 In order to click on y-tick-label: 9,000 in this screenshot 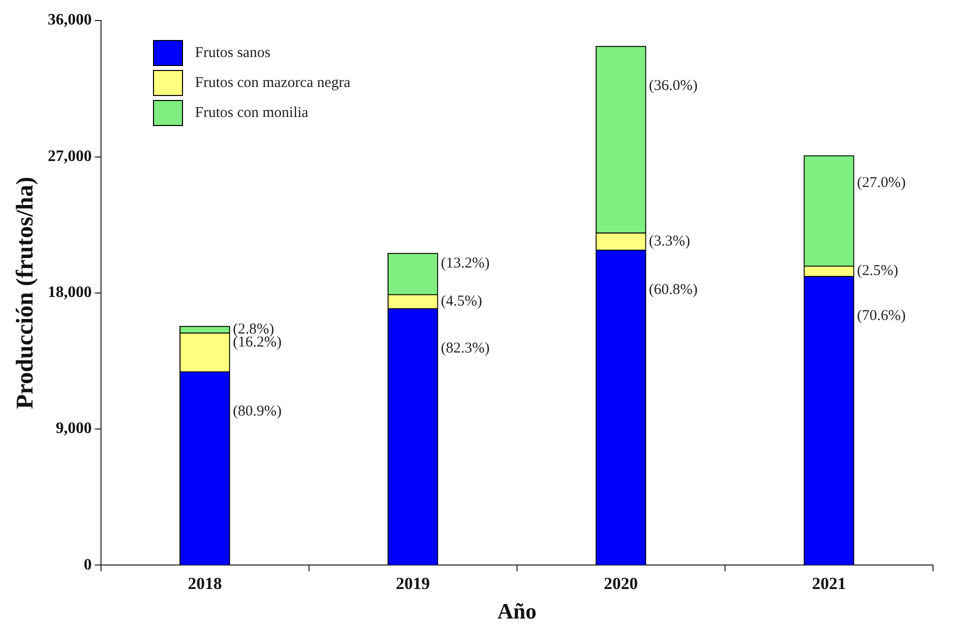, I will do `click(74, 429)`.